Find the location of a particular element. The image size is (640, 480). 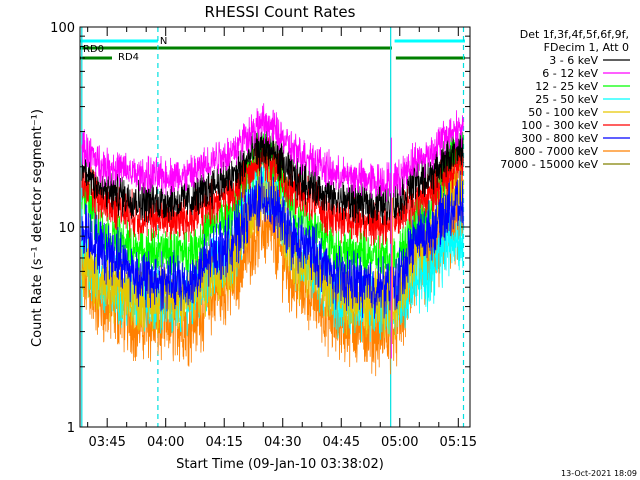

x-axis-label: Start Time (09-Jan-10 03:38:02) is located at coordinates (280, 464).